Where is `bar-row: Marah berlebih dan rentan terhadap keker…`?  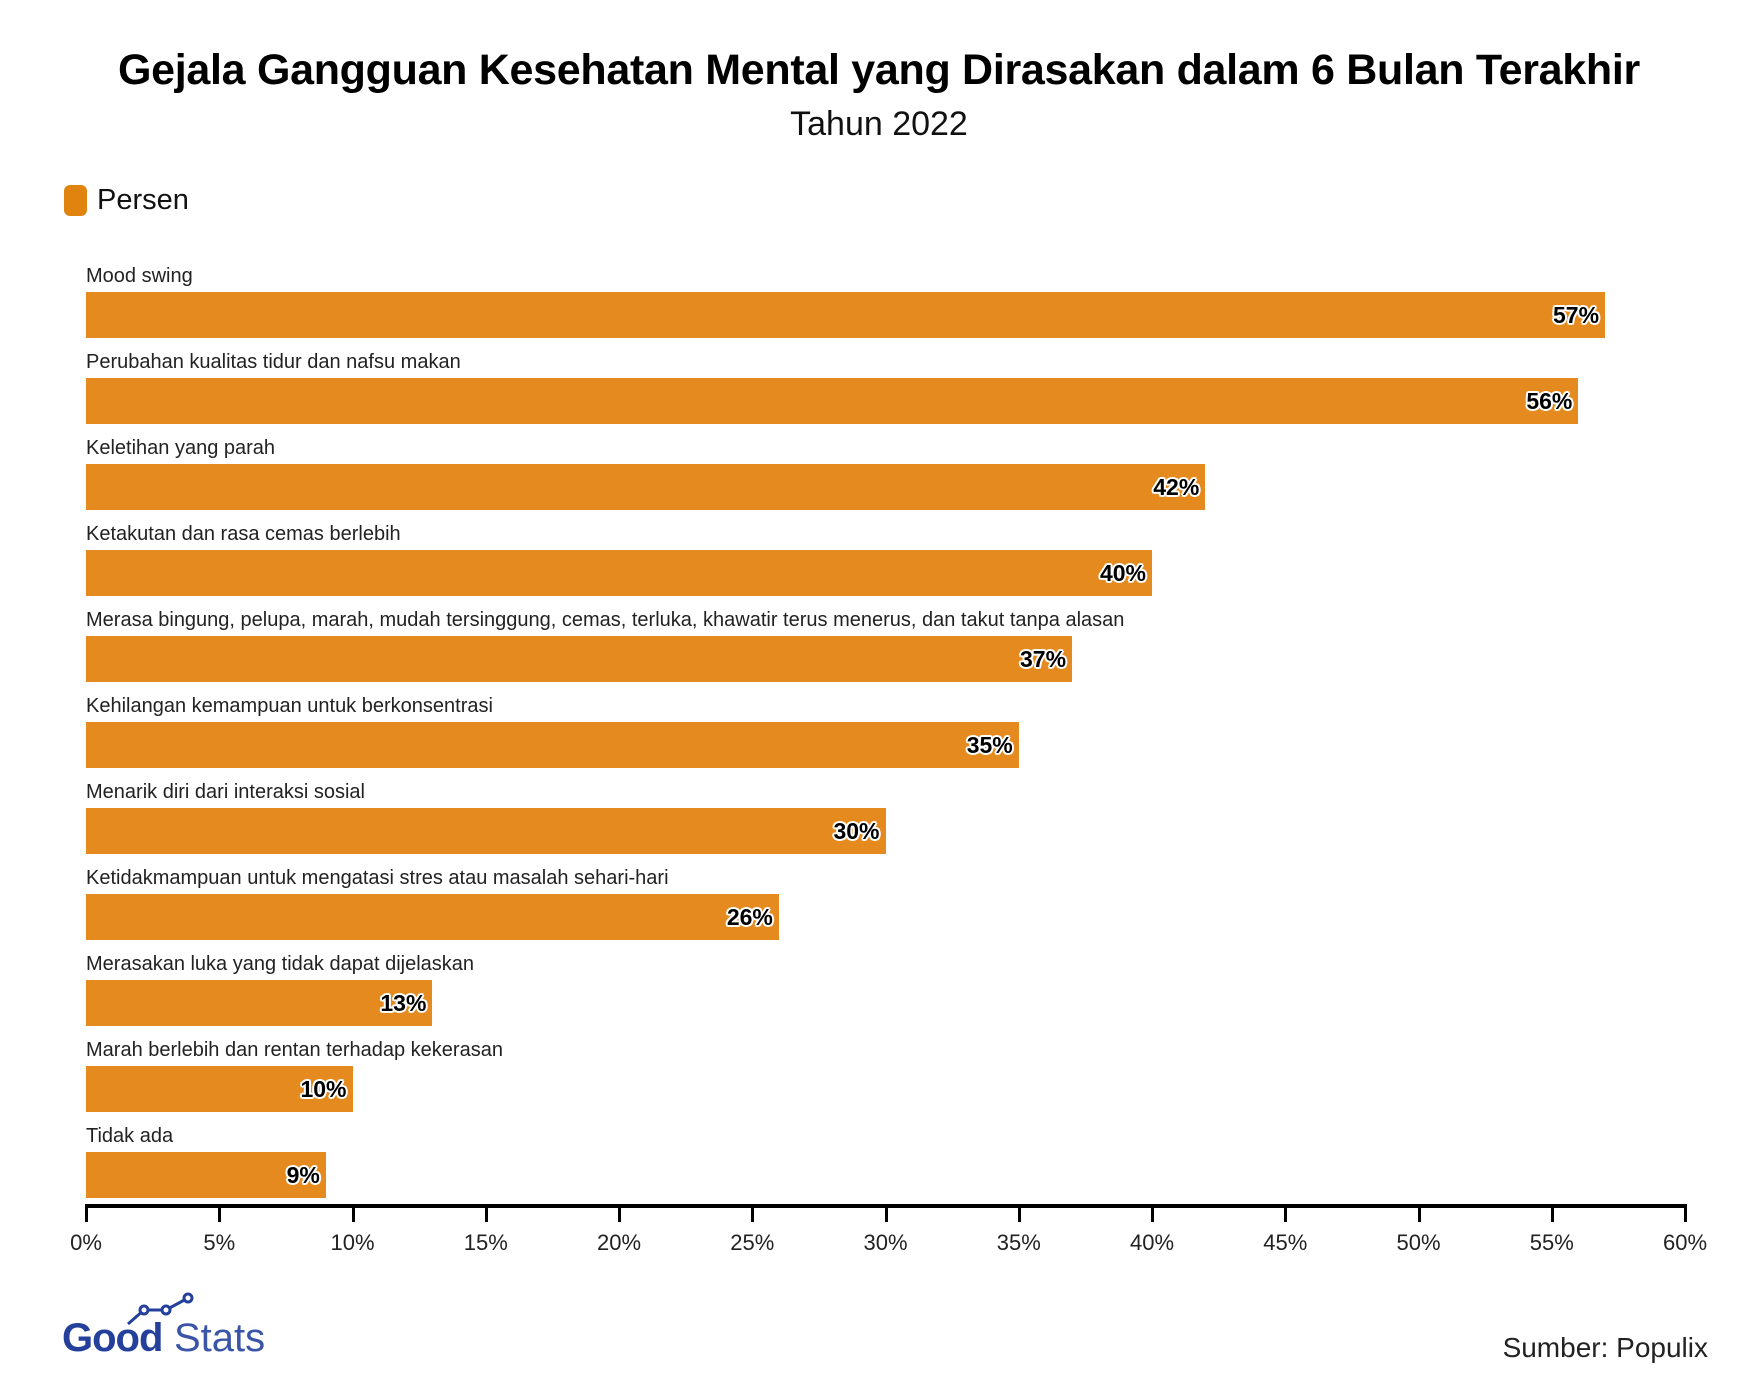 bar-row: Marah berlebih dan rentan terhadap keker… is located at coordinates (911, 1079).